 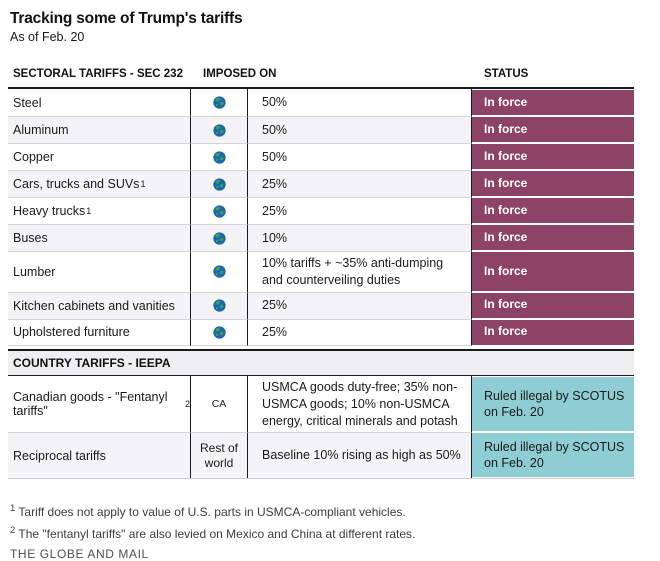 What do you see at coordinates (360, 237) in the screenshot?
I see `rate-value: 10%` at bounding box center [360, 237].